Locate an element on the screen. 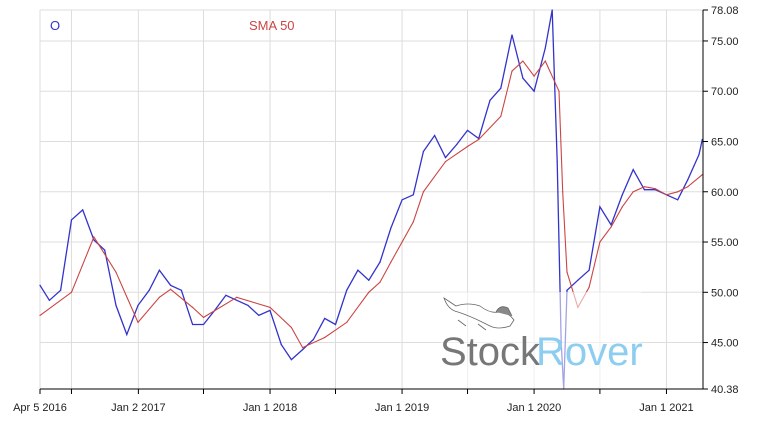  y-tick-label: 75.00 is located at coordinates (725, 42).